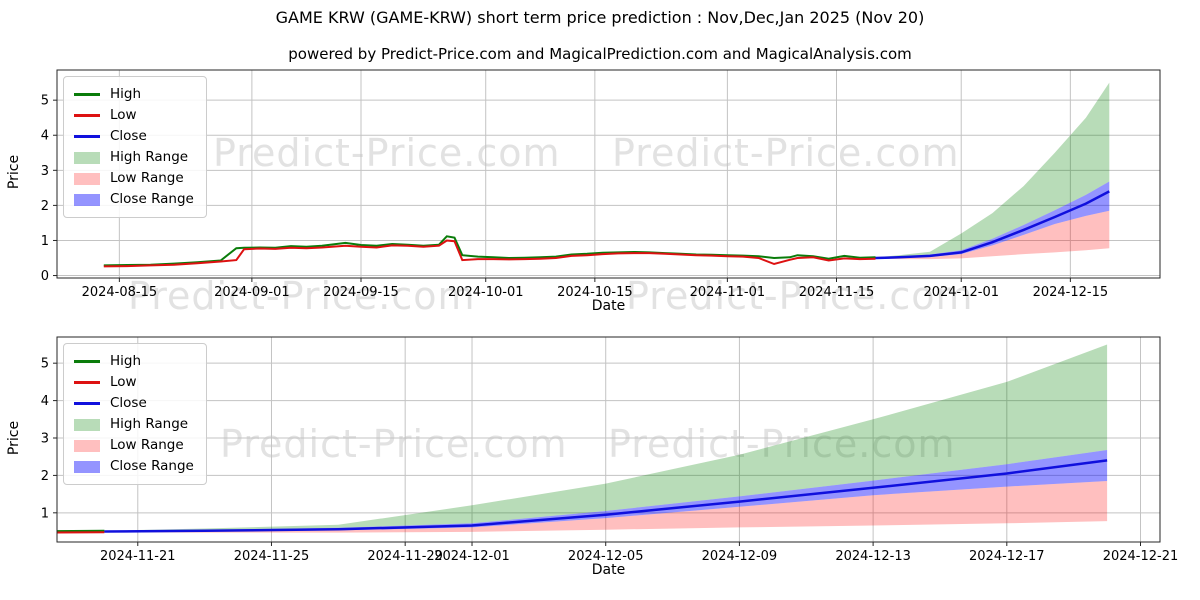 The image size is (1200, 600). I want to click on x-tick-label: 2024-11-01, so click(728, 292).